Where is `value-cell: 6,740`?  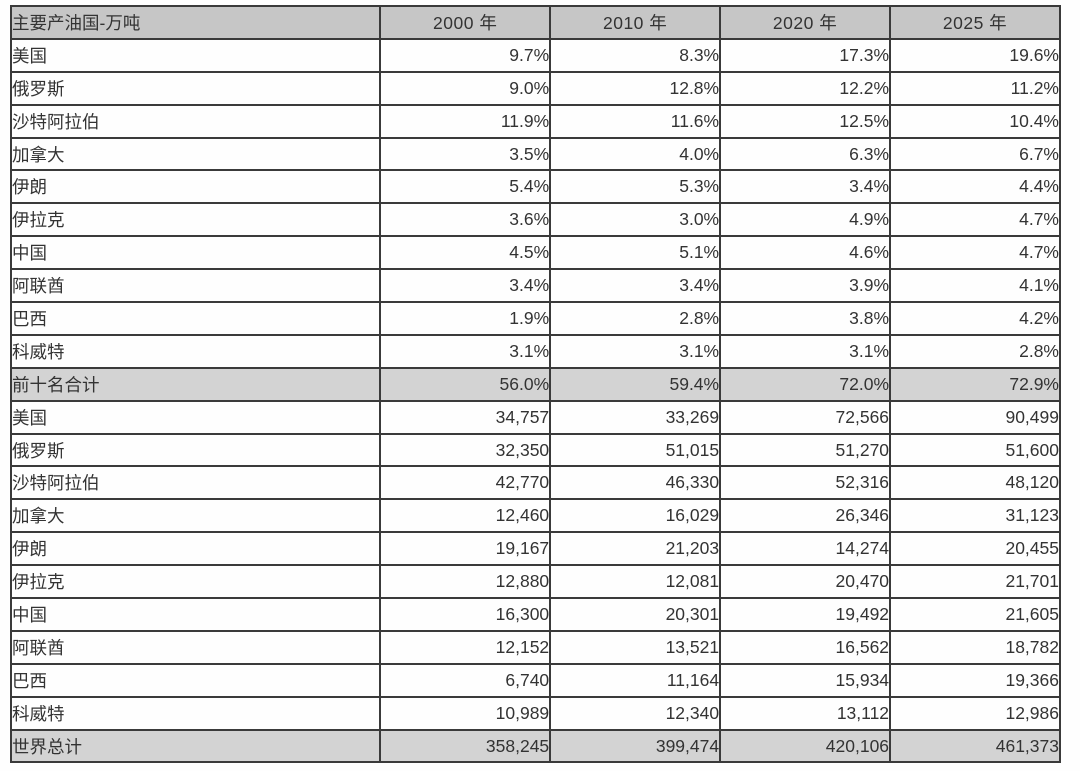
value-cell: 6,740 is located at coordinates (465, 680).